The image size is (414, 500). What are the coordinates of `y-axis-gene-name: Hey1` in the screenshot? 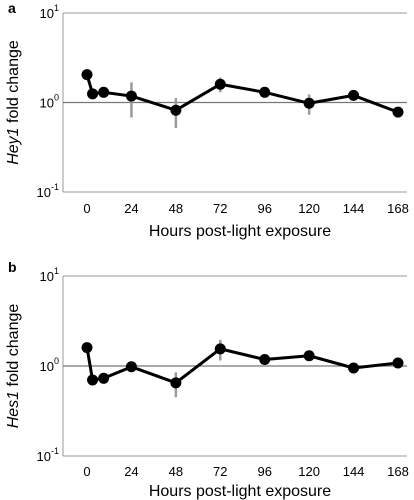 It's located at (13, 145).